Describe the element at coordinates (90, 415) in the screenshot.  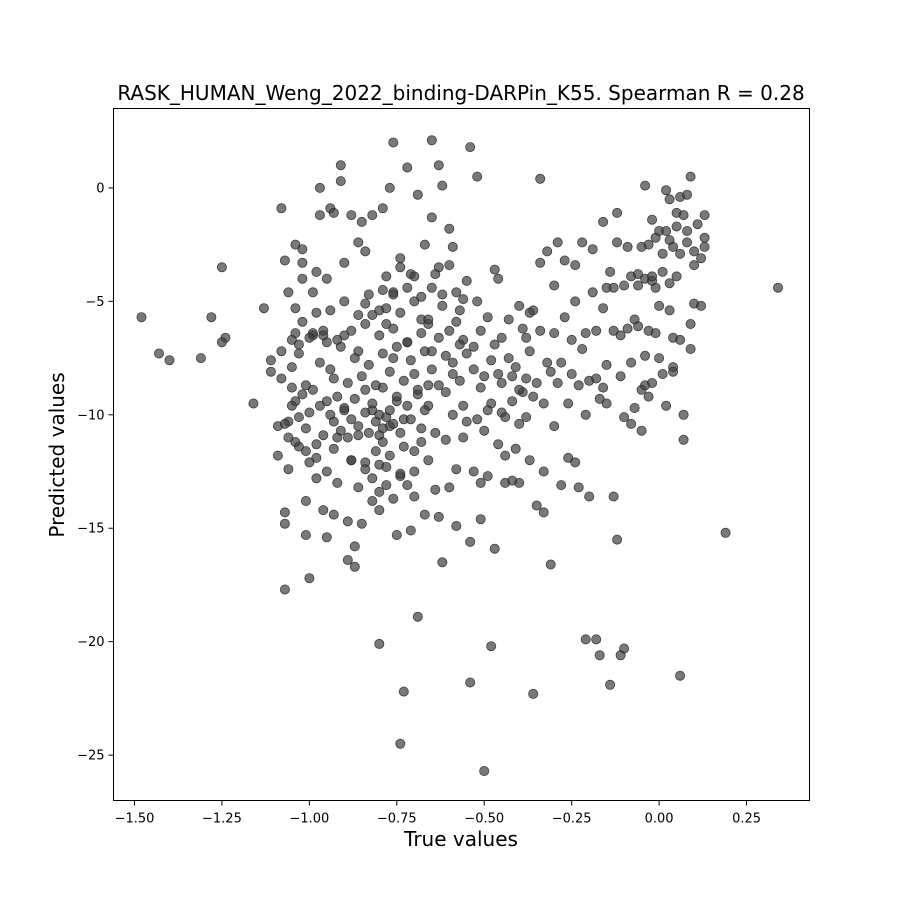
I see `y-tick-label: −10` at that location.